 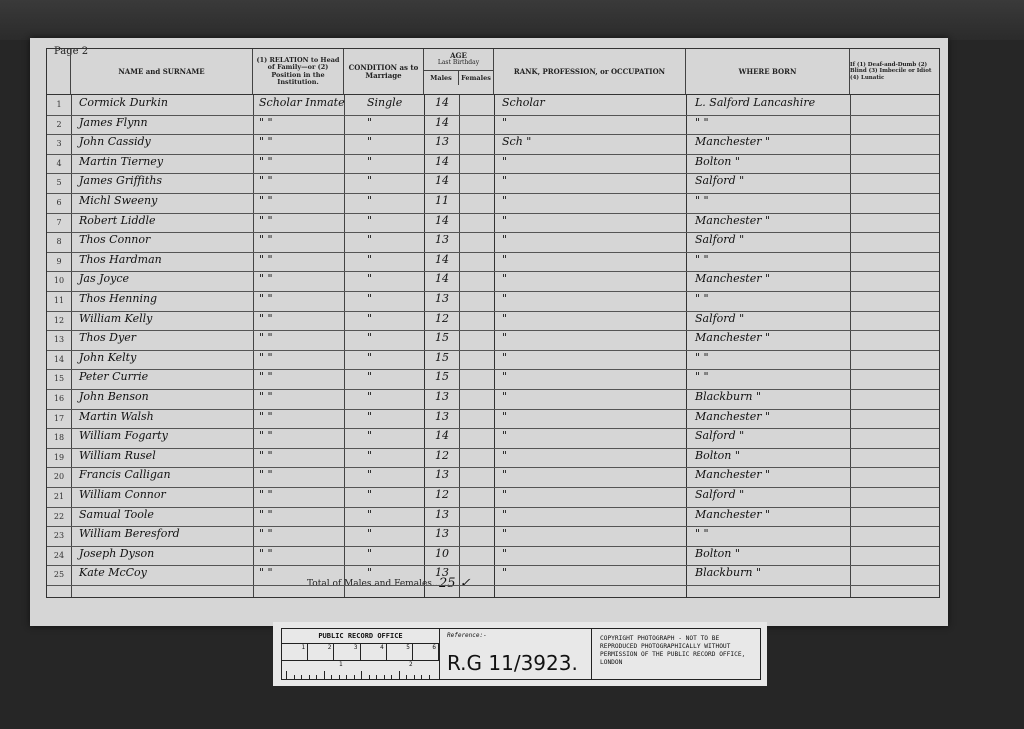 I want to click on table-row: 9 Thos Hardman " " " 14 " " ", so click(x=493, y=262).